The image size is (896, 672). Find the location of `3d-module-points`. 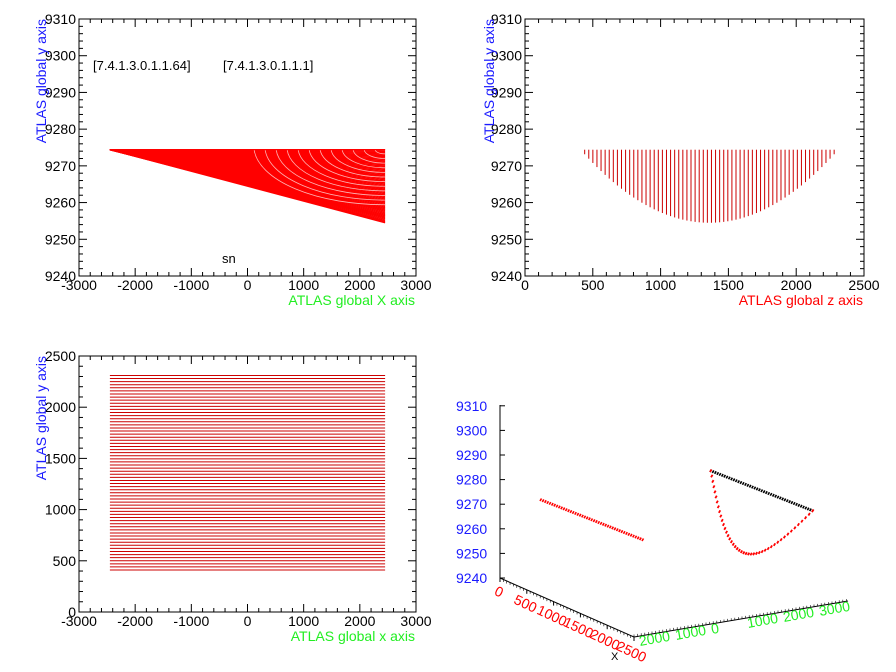

3d-module-points is located at coordinates (677, 512).